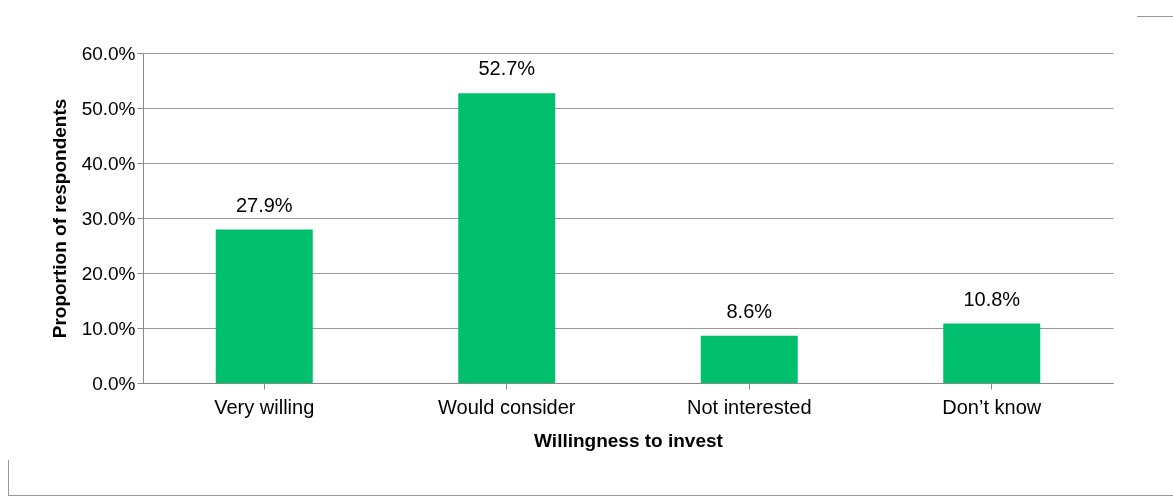 Image resolution: width=1173 pixels, height=497 pixels. What do you see at coordinates (108, 218) in the screenshot?
I see `y-tick-label: 30.0%` at bounding box center [108, 218].